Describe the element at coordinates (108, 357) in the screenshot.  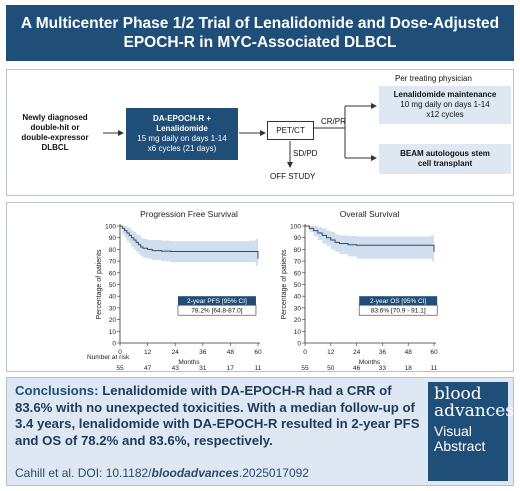
I see `chart1-at-risk-label: Number at risk` at that location.